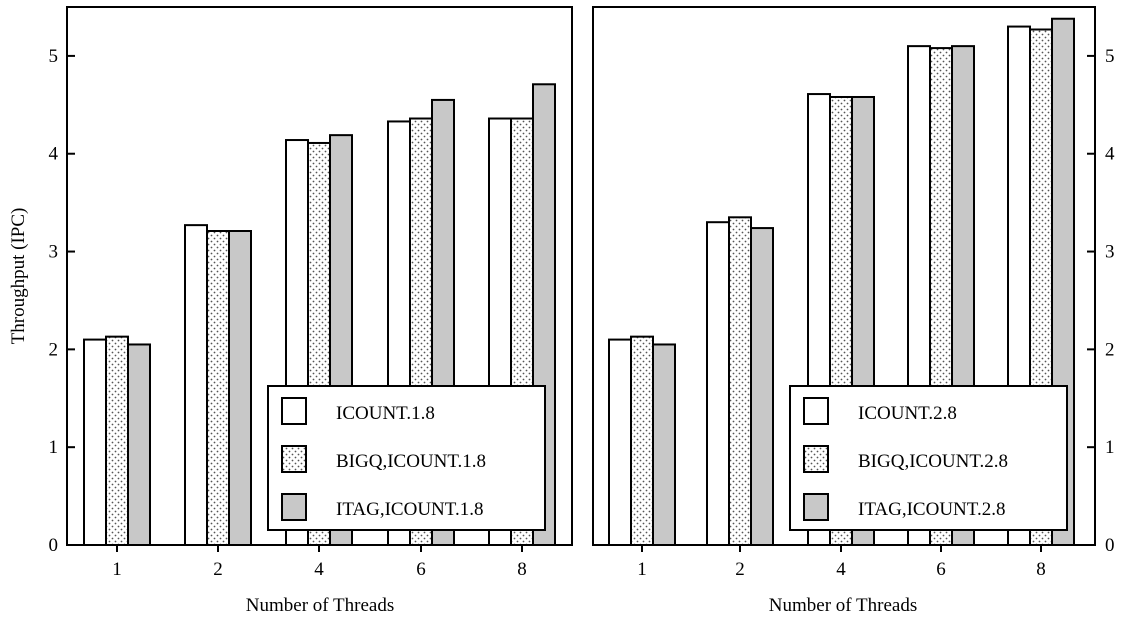 Image resolution: width=1133 pixels, height=618 pixels. I want to click on legend: ICOUNT.1.8 BIGQ,ICOUNT.1.8 ITAG,ICOUNT.1.8, so click(406, 458).